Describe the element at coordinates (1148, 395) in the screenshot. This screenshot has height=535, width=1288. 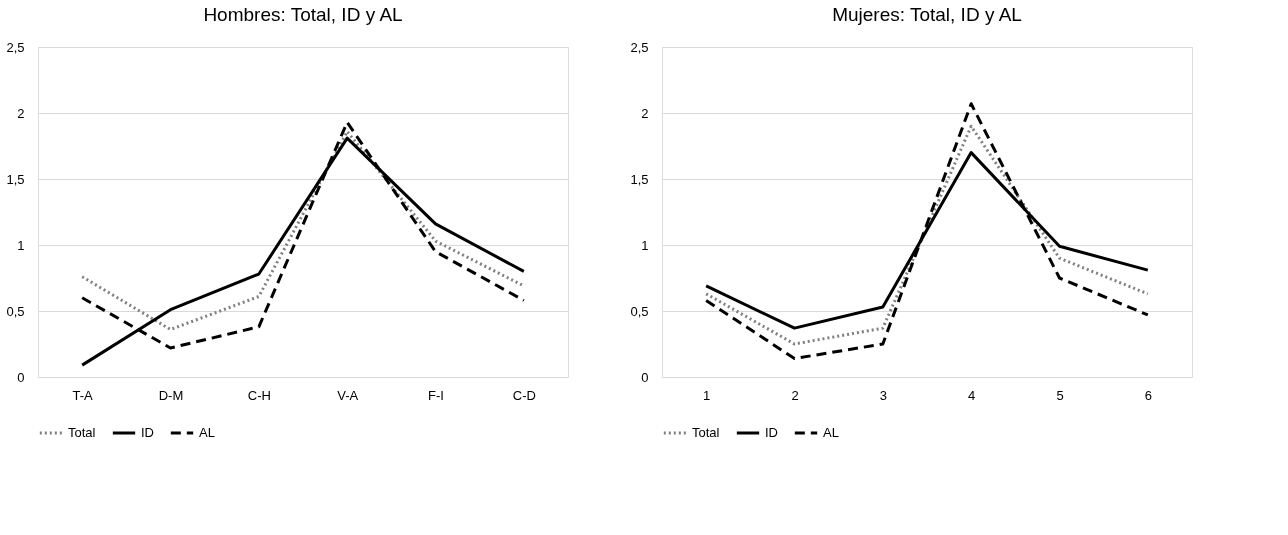
I see `x-tick-label: 6` at that location.